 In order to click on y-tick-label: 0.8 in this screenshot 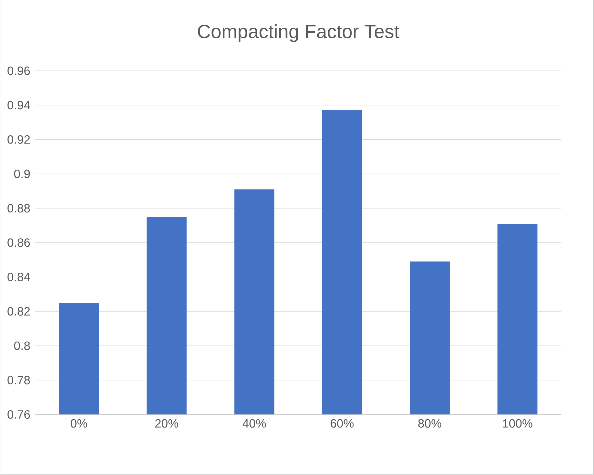, I will do `click(22, 346)`.